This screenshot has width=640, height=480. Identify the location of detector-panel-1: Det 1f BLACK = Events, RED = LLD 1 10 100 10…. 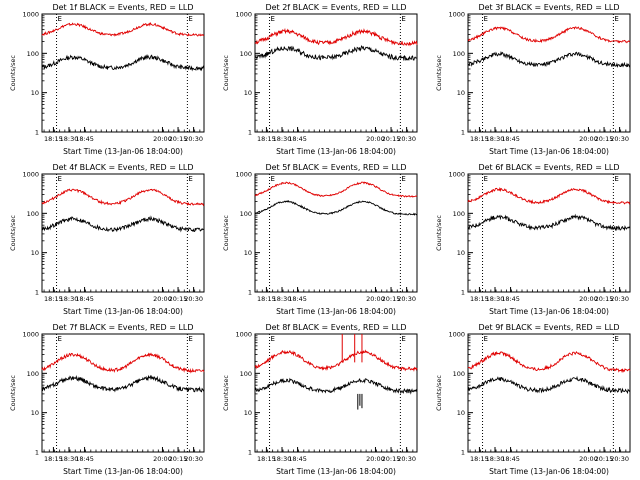
(106, 80).